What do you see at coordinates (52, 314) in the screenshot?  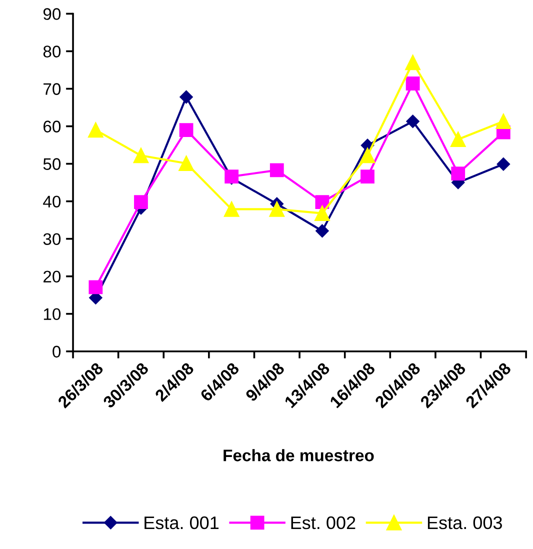 I see `y-tick-label: 10` at bounding box center [52, 314].